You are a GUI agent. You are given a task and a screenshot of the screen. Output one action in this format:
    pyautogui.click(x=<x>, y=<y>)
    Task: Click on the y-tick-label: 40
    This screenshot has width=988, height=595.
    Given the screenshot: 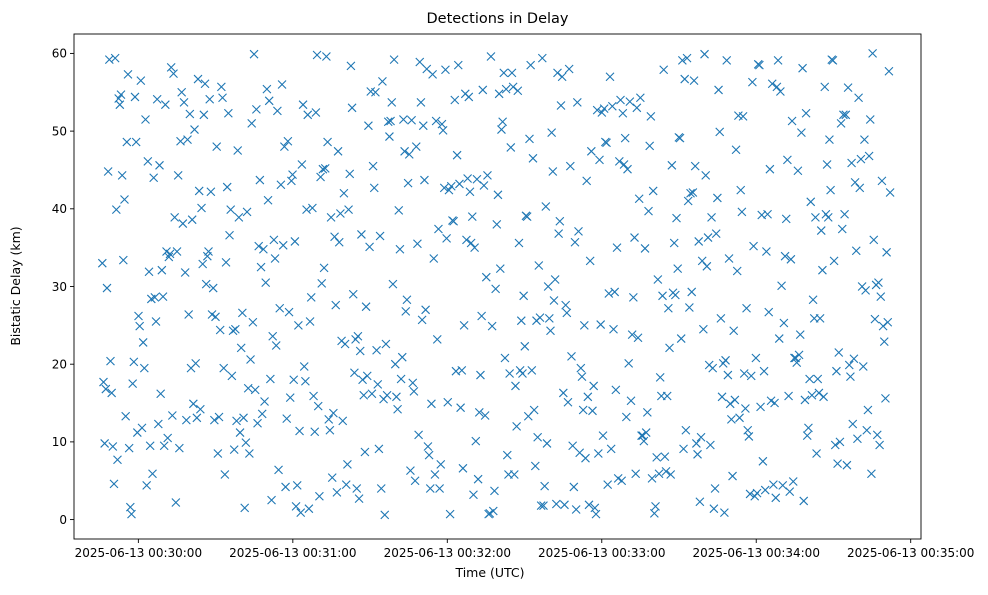 What is the action you would take?
    pyautogui.click(x=59, y=209)
    